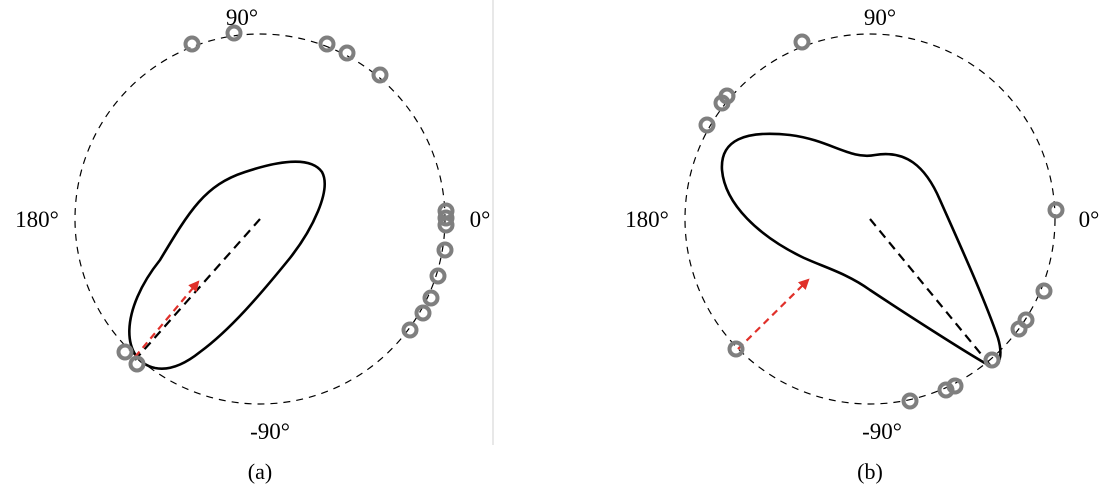 This screenshot has width=1106, height=495. I want to click on panel-b-label-left: 180°, so click(647, 219).